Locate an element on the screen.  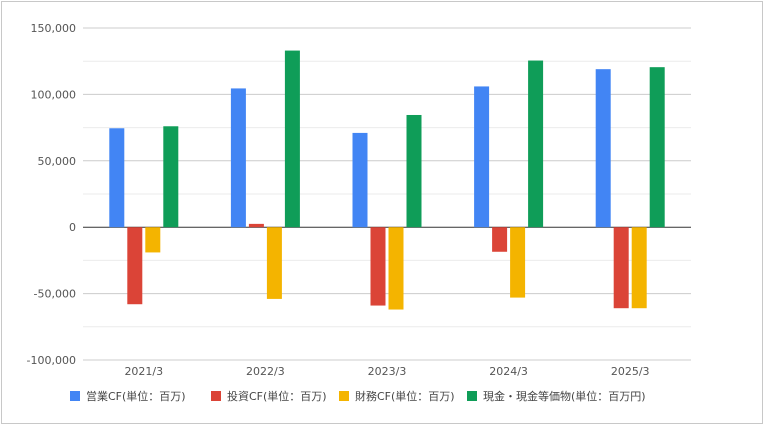
y-axis-ticks: 150,000 100,000 50,000 0 -50,000 -100,000 is located at coordinates (51, 194).